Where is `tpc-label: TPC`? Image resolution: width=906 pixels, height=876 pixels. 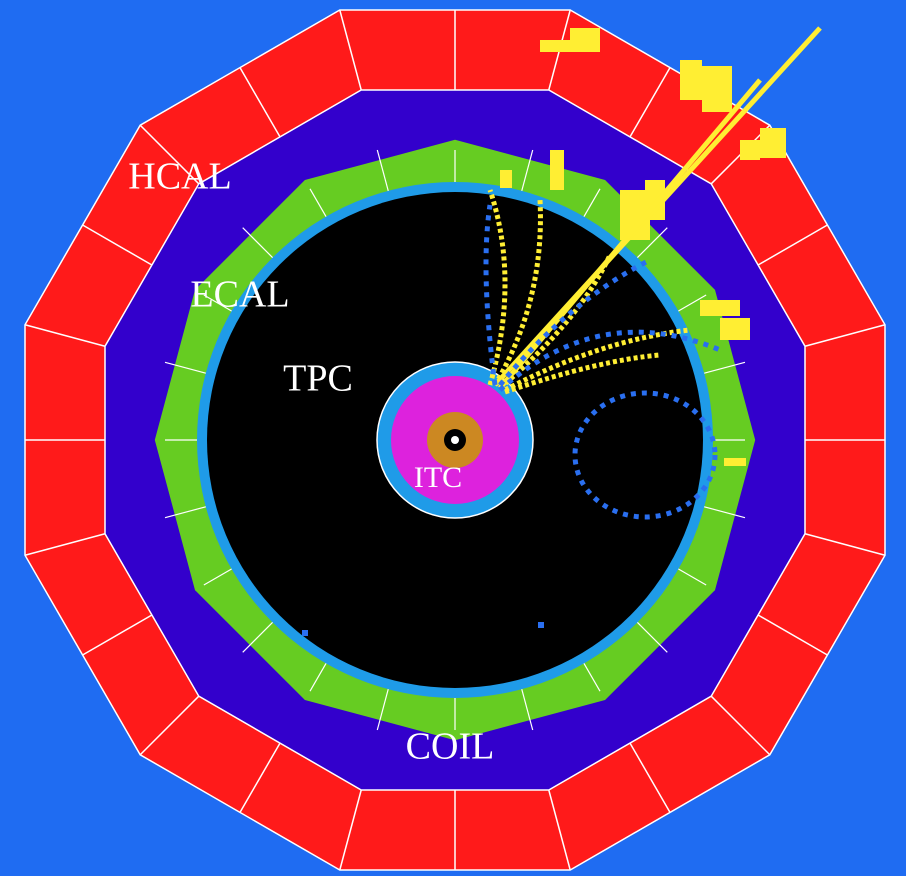 tpc-label: TPC is located at coordinates (318, 379).